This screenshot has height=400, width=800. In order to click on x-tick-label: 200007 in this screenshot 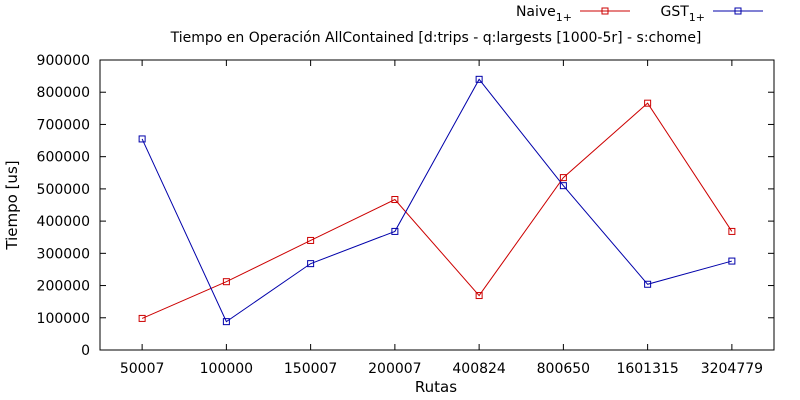, I will do `click(394, 369)`.